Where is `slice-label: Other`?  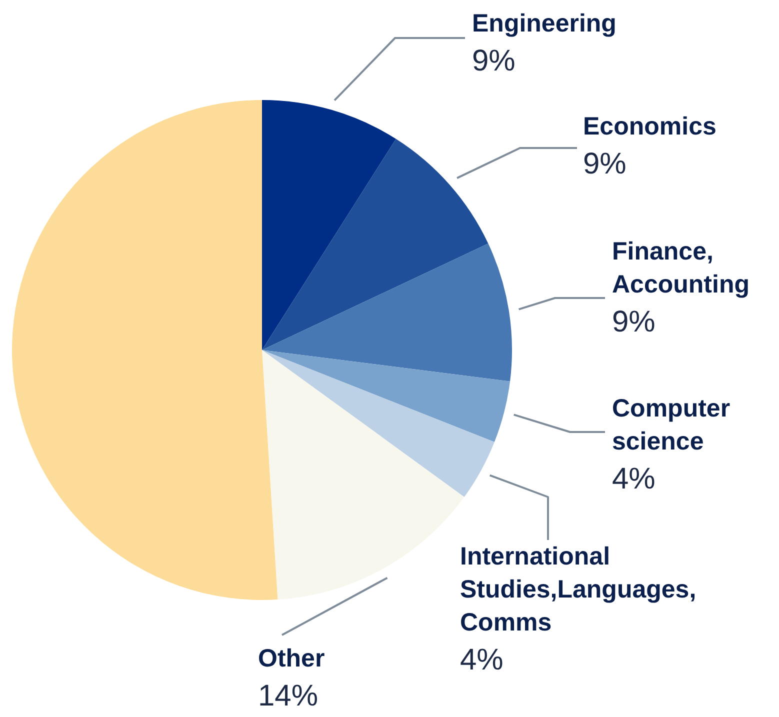
slice-label: Other is located at coordinates (291, 658).